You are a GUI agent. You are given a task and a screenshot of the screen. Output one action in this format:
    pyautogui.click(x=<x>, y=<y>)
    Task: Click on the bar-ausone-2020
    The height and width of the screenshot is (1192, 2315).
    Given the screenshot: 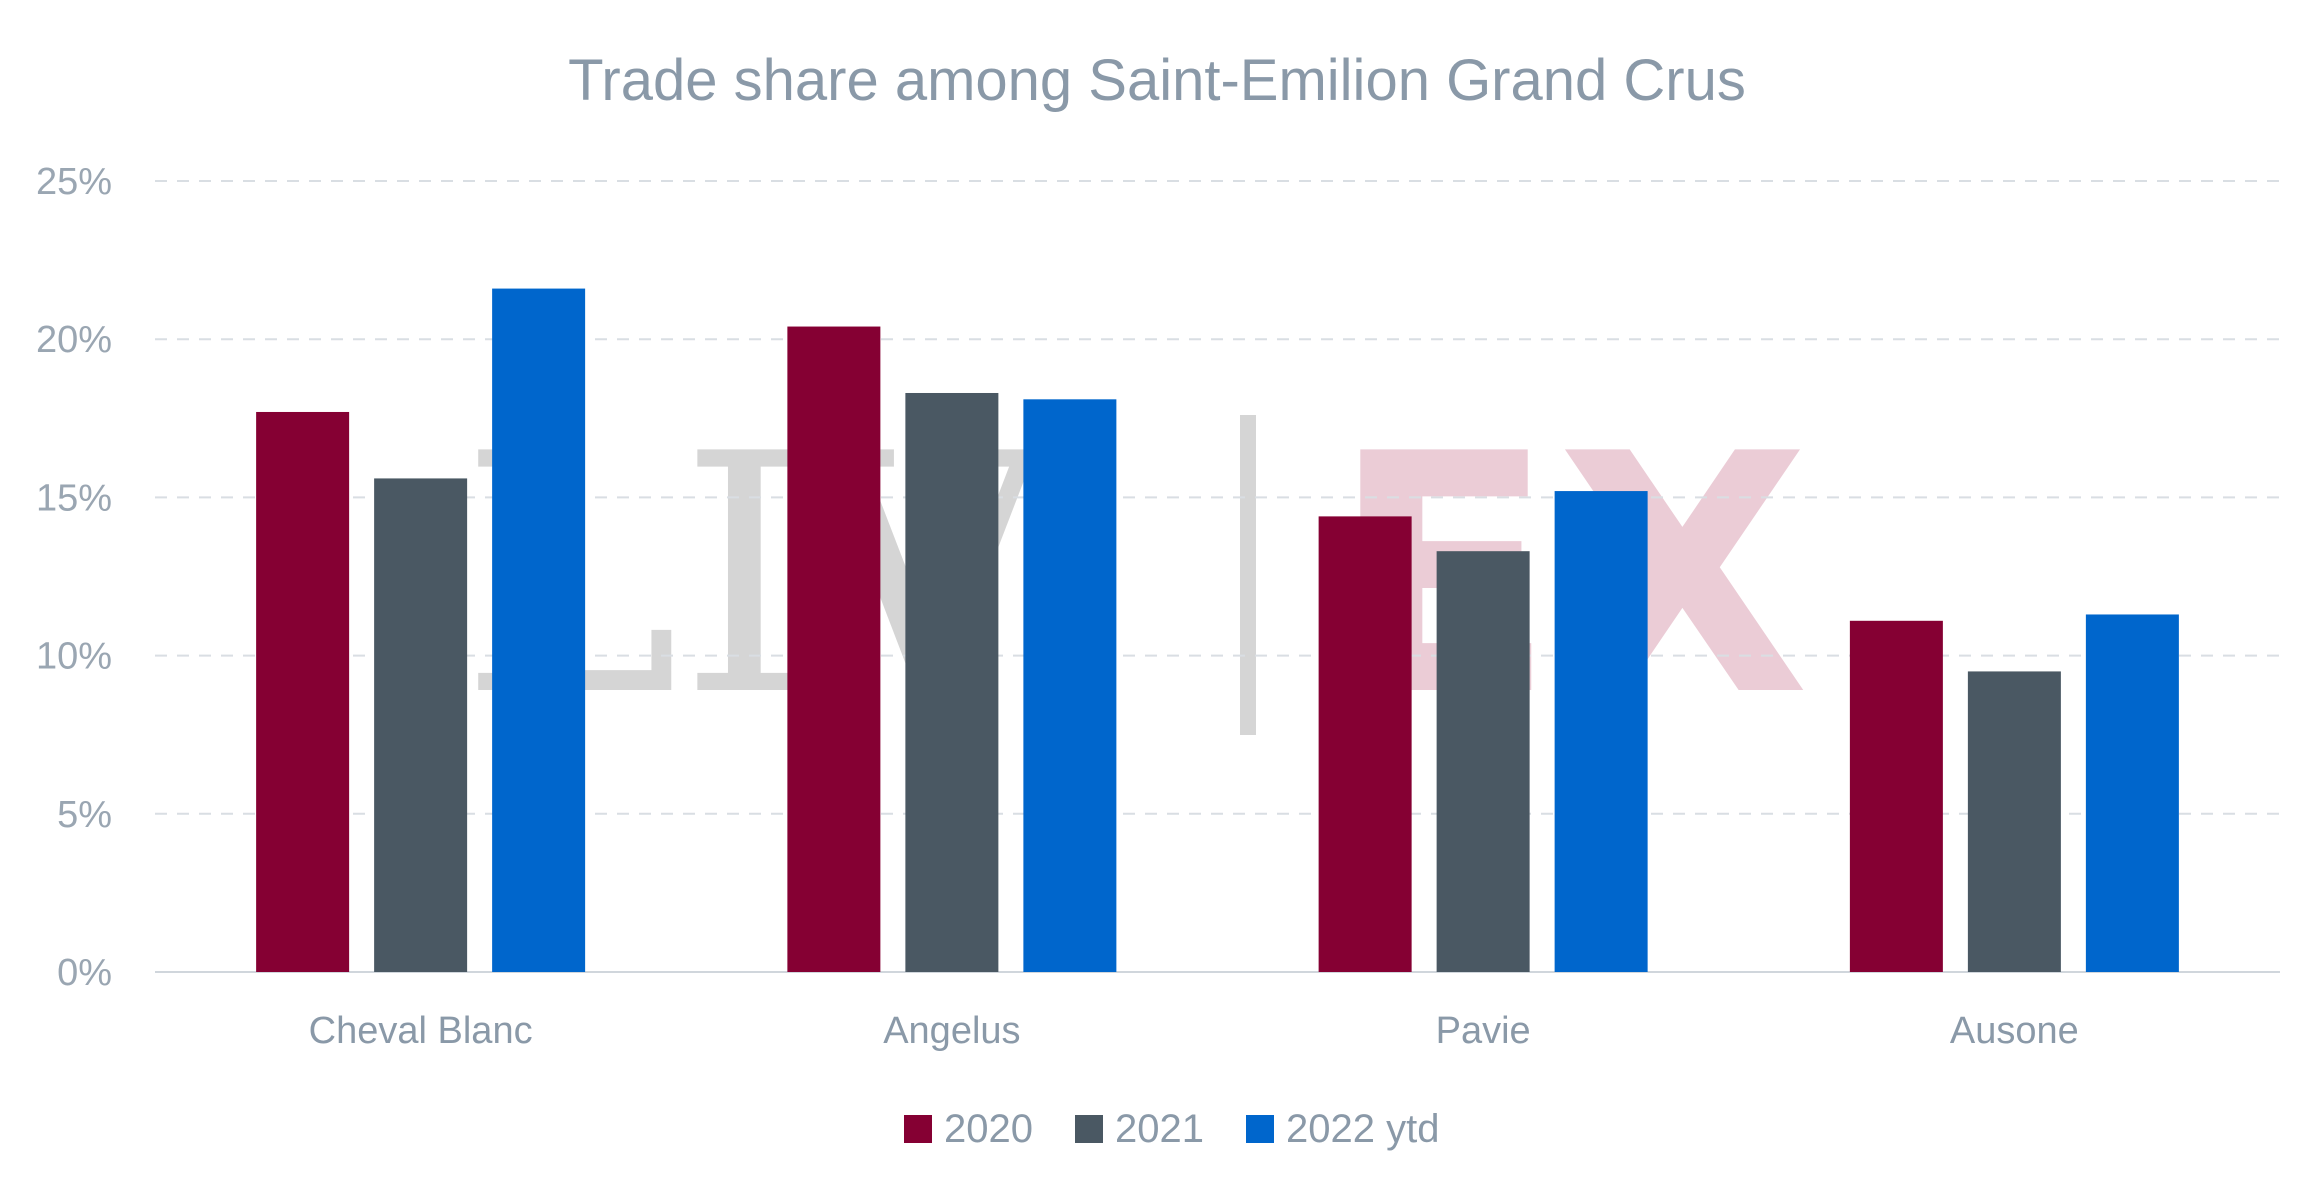 What is the action you would take?
    pyautogui.click(x=1896, y=796)
    